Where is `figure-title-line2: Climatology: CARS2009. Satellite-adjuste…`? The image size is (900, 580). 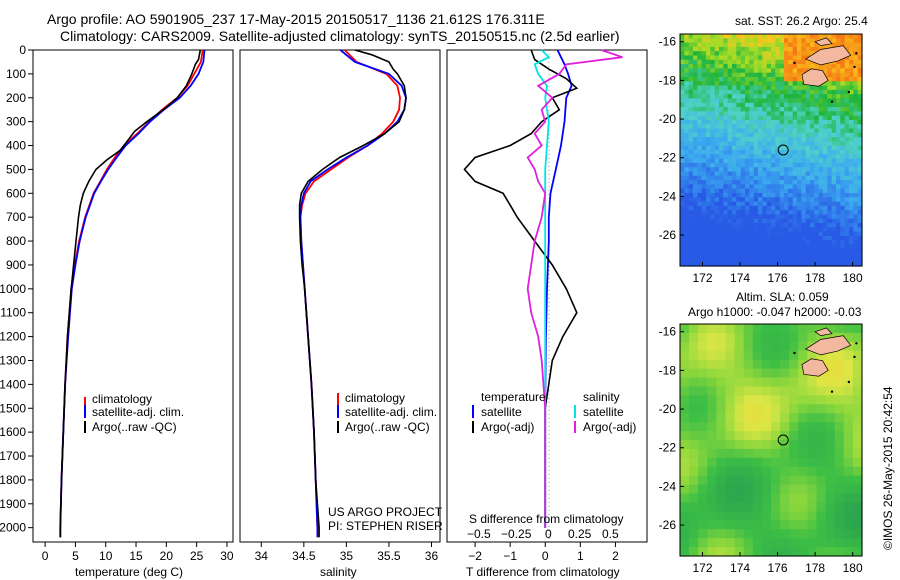
figure-title-line2: Climatology: CARS2009. Satellite-adjuste… is located at coordinates (340, 36).